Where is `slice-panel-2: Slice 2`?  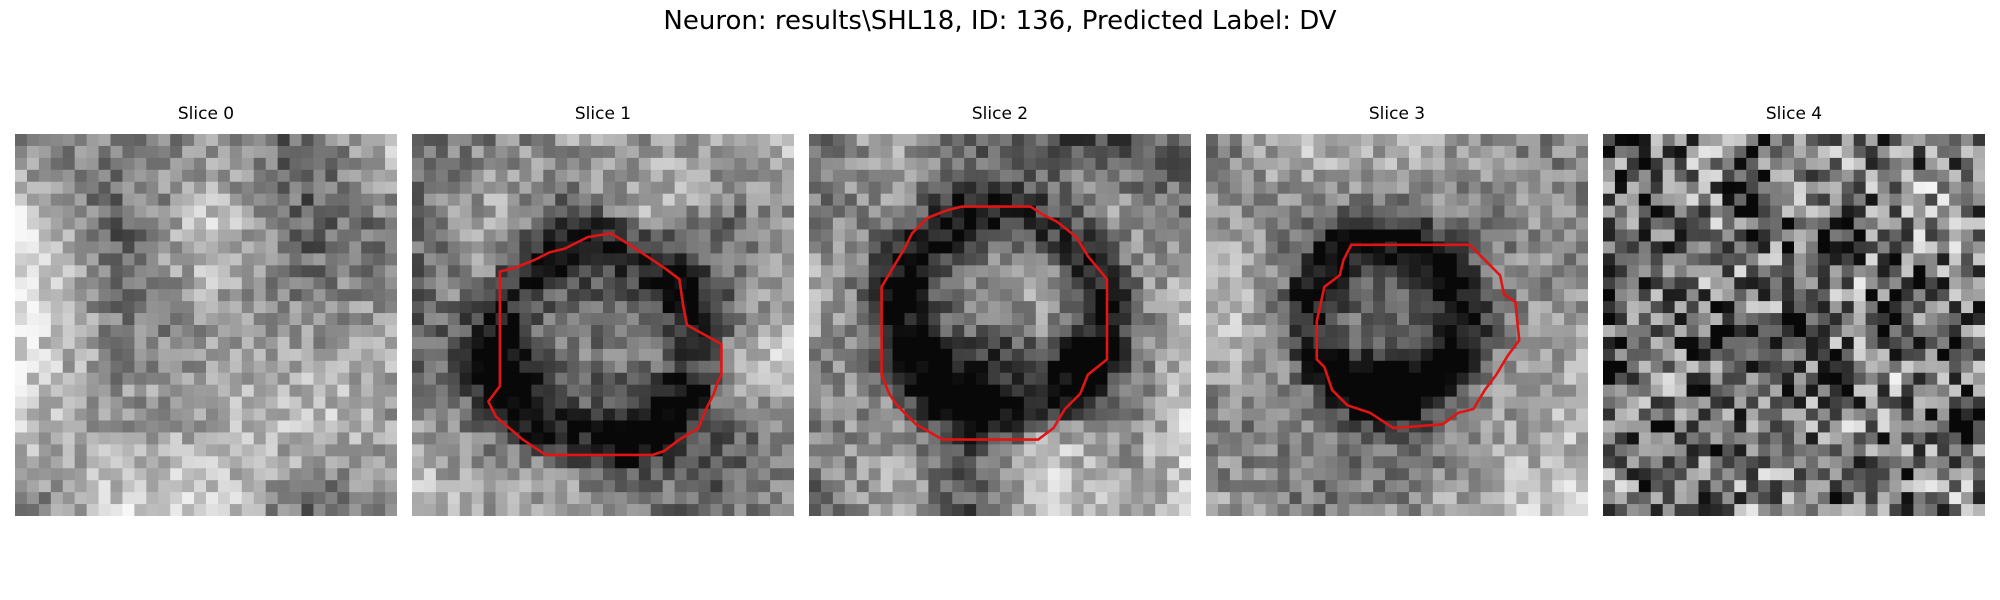 slice-panel-2: Slice 2 is located at coordinates (1000, 310).